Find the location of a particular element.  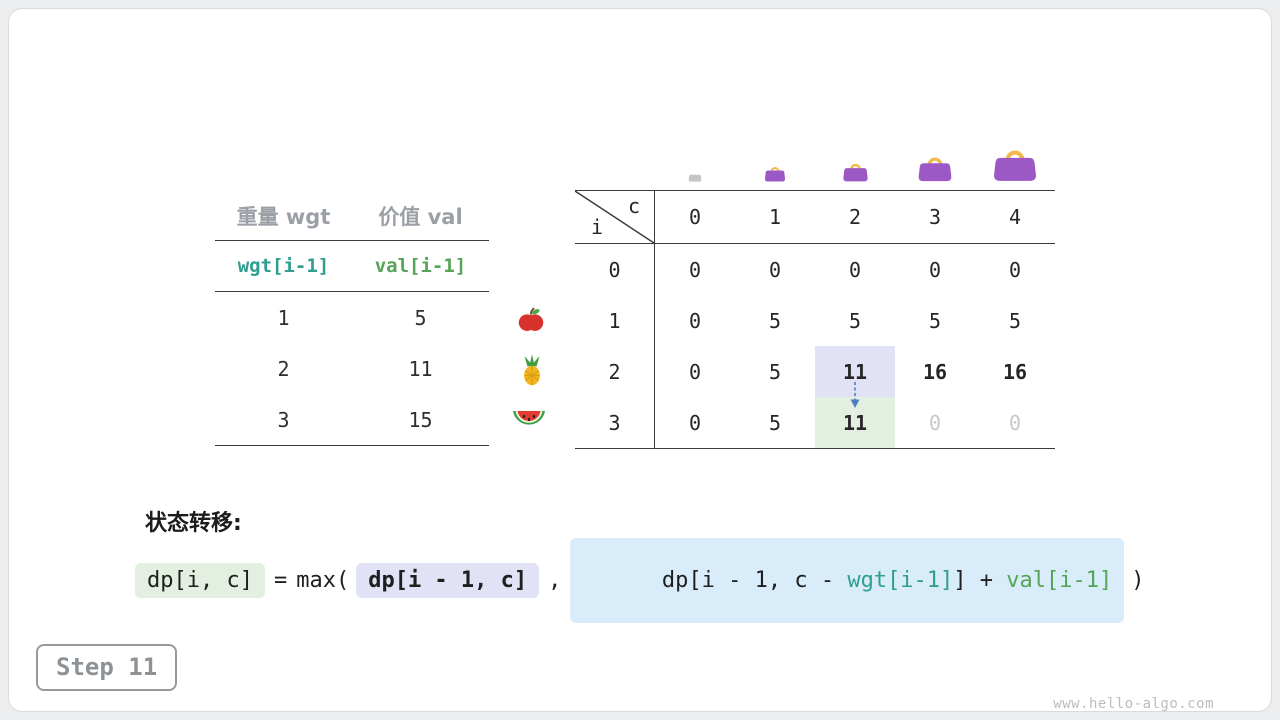

dp-col-header: 4 is located at coordinates (1015, 217).